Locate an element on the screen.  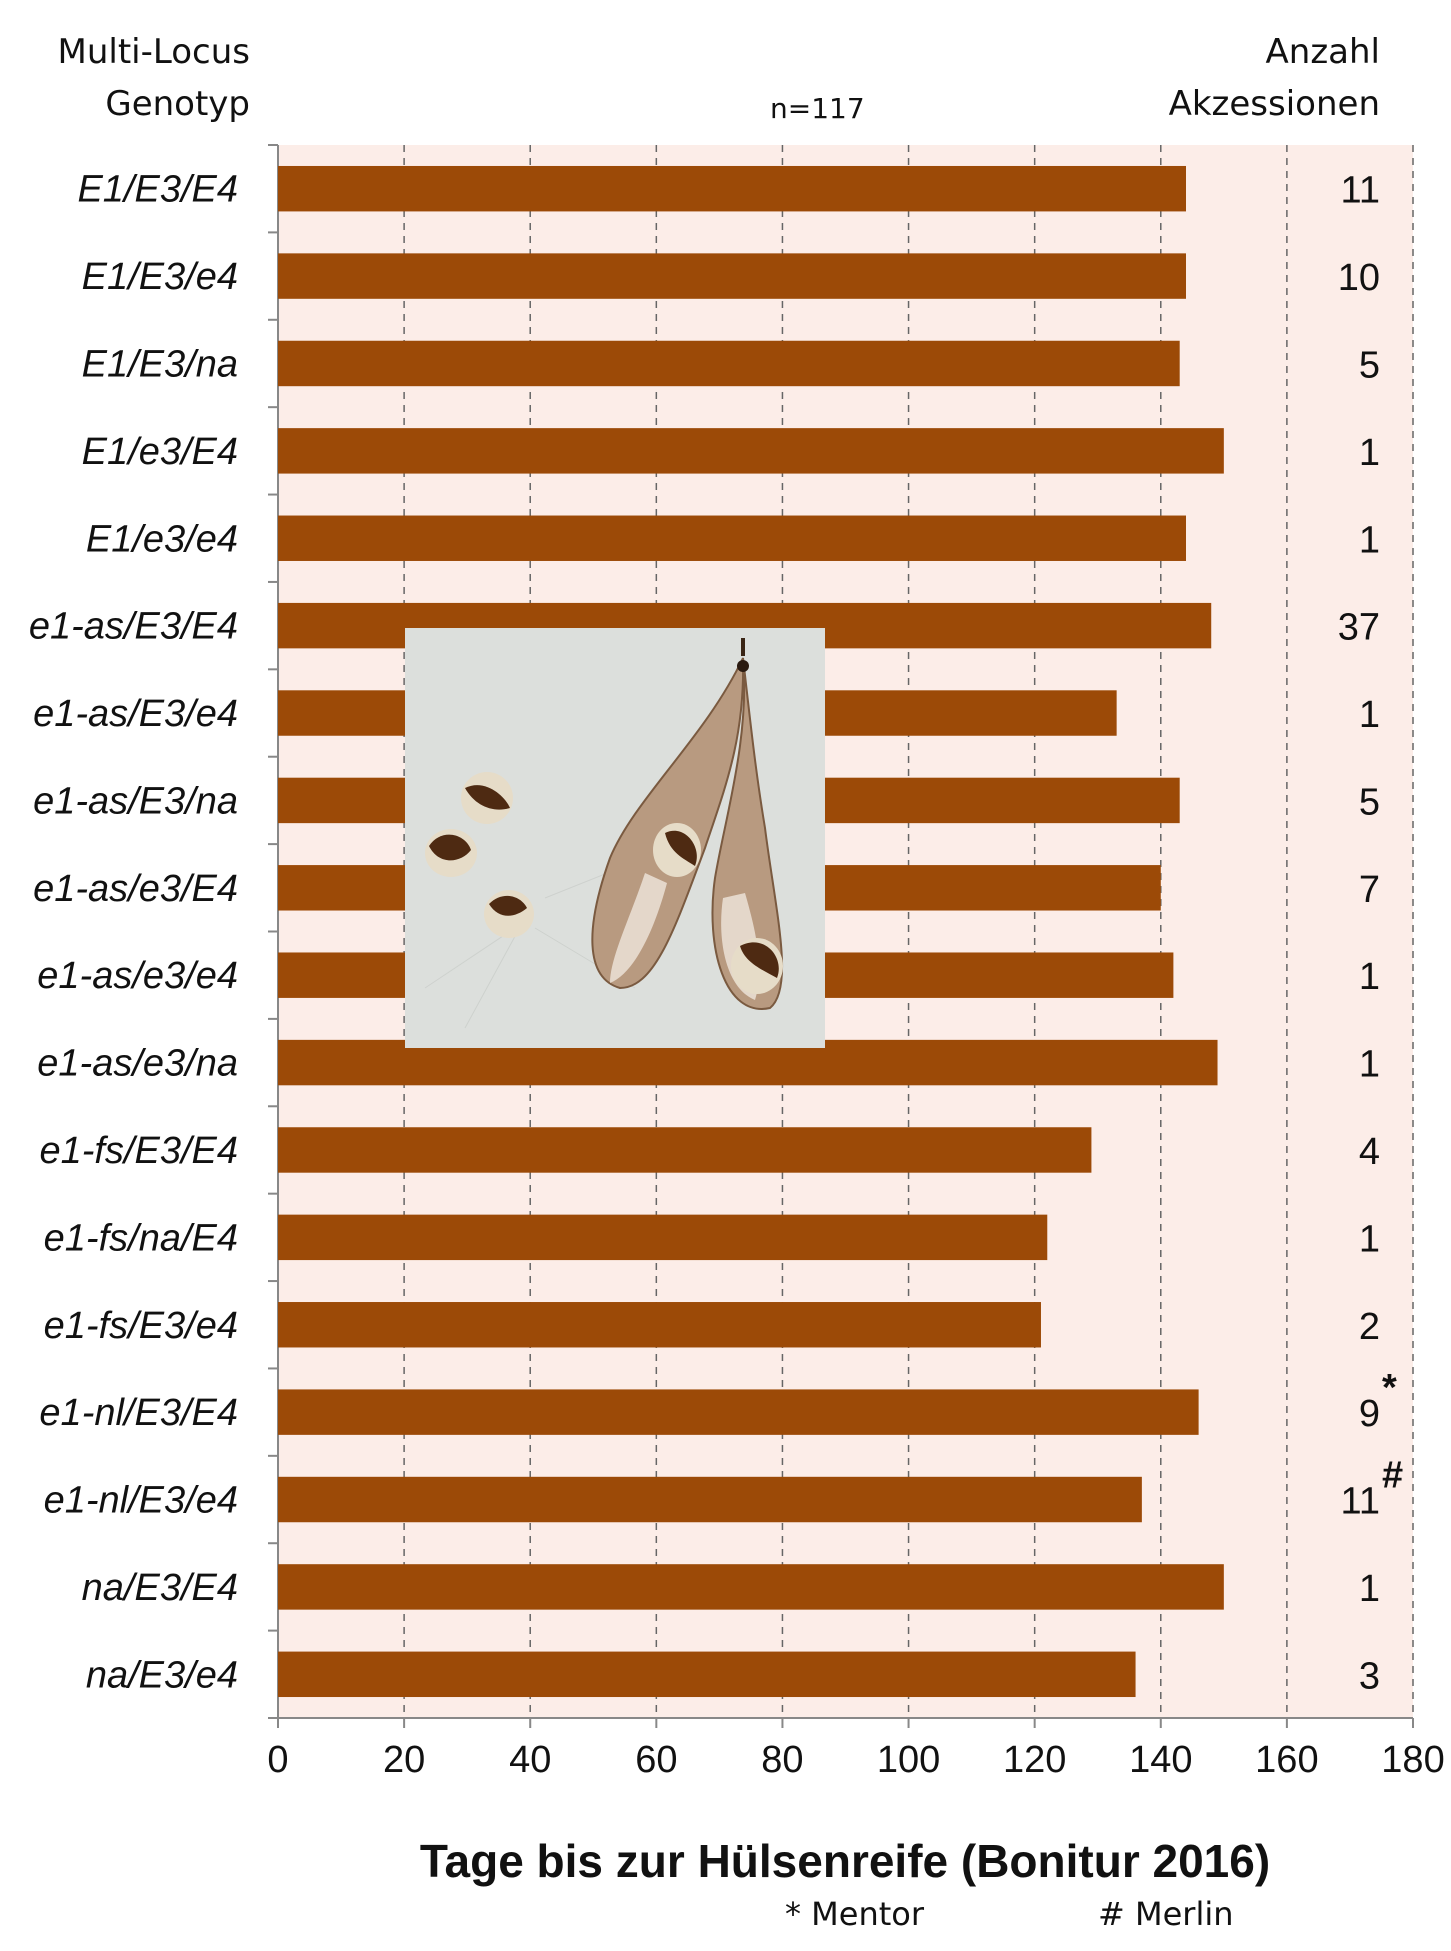
footnote-mentor: * Mentor is located at coordinates (855, 1914).